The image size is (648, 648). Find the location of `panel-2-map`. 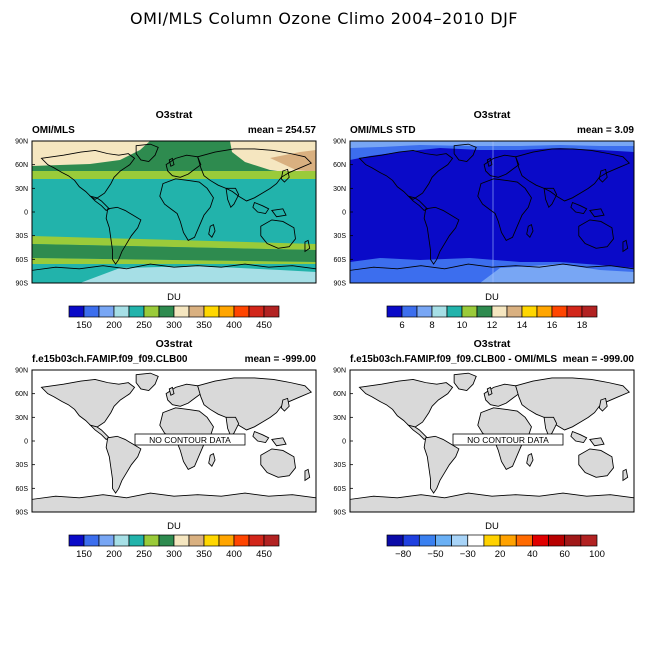

panel-2-map is located at coordinates (492, 212).